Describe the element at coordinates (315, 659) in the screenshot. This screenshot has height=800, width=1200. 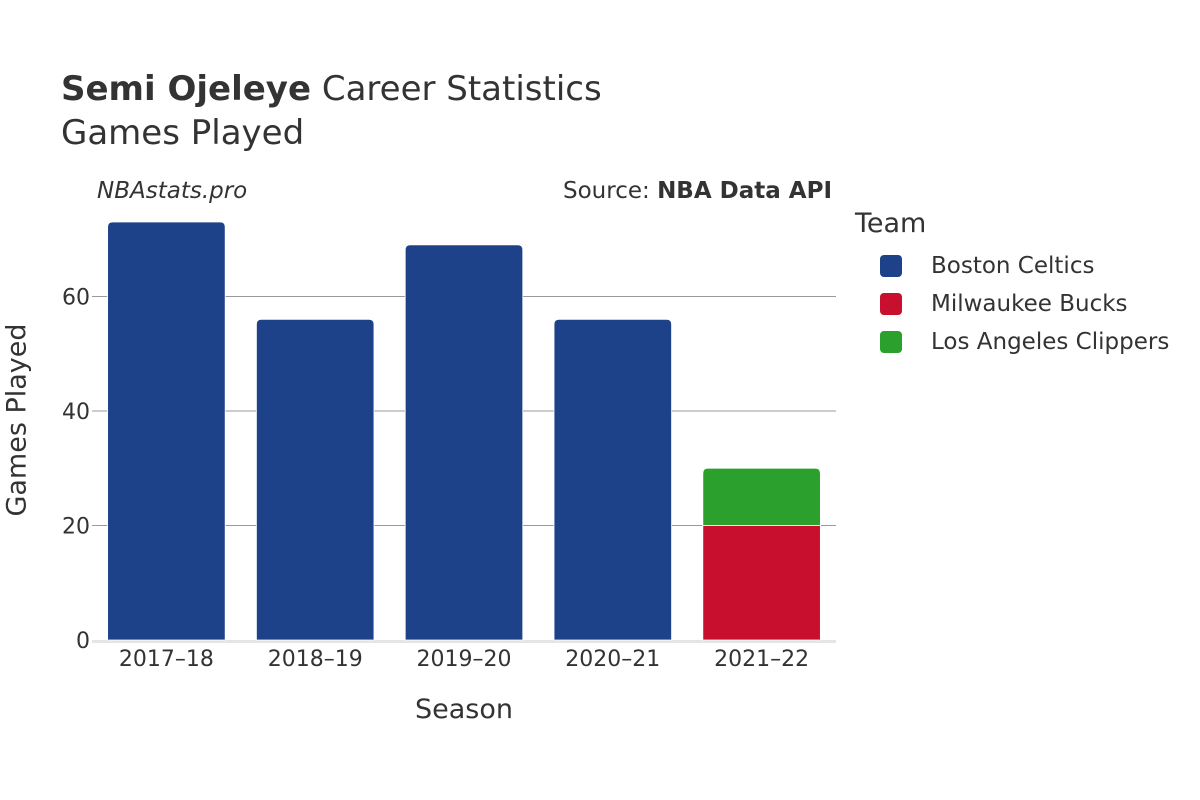
I see `x-tick-label: 2018–19` at that location.